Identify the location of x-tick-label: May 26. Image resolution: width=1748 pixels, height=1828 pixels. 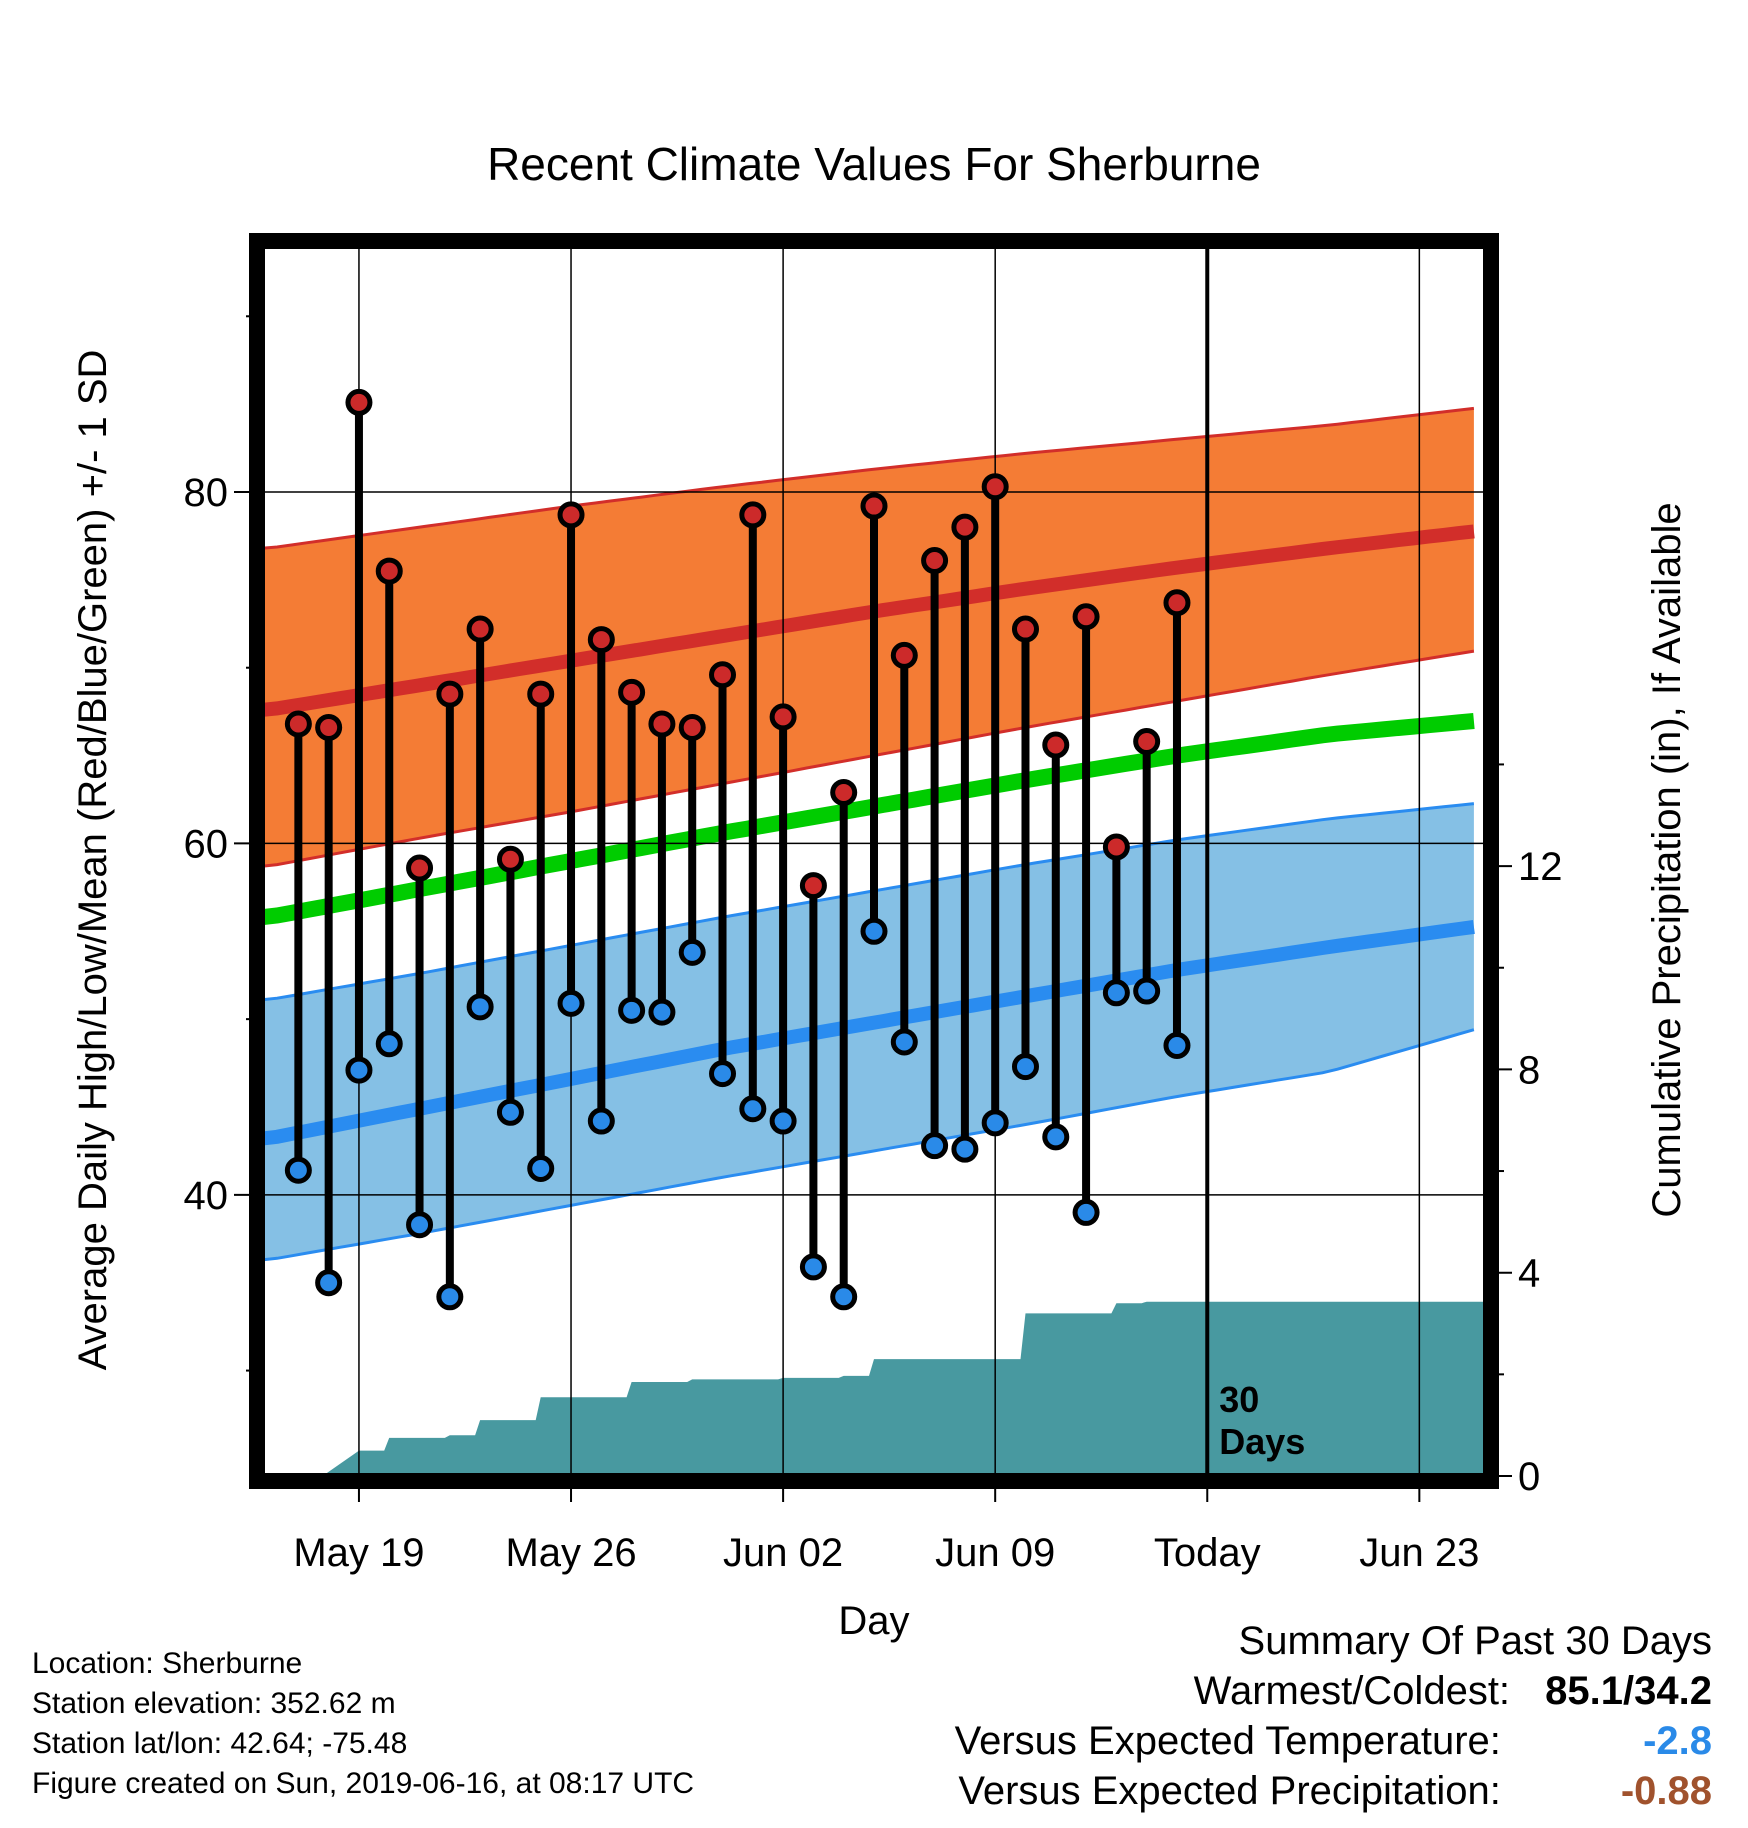
(570, 1553).